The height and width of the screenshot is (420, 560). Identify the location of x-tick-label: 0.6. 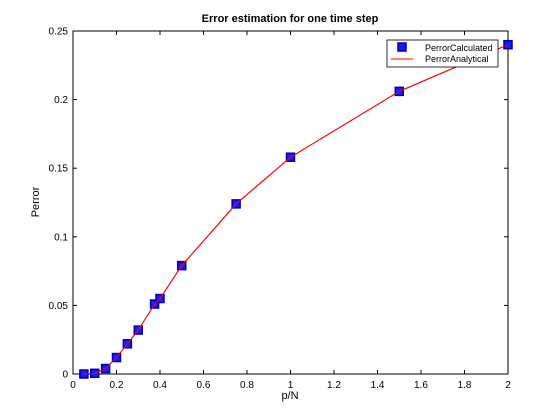
(204, 385).